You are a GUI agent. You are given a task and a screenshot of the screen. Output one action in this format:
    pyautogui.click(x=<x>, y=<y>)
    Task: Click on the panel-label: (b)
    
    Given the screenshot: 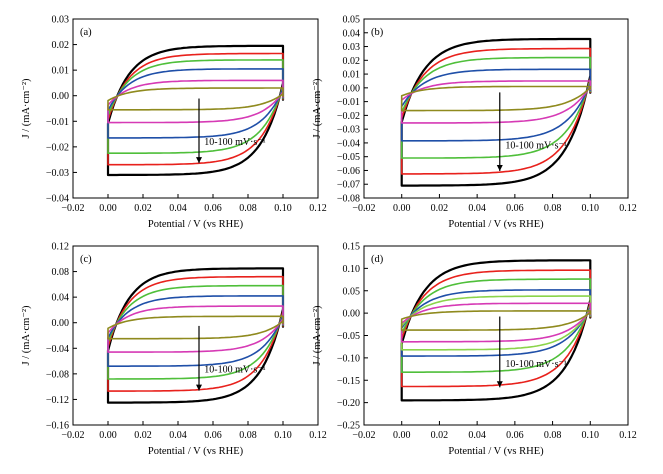 What is the action you would take?
    pyautogui.click(x=377, y=32)
    